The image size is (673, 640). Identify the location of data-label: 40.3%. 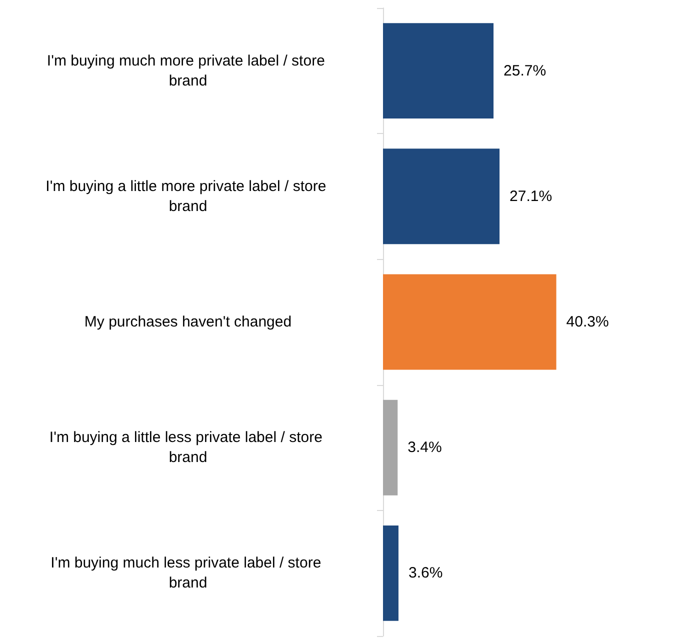
(587, 322).